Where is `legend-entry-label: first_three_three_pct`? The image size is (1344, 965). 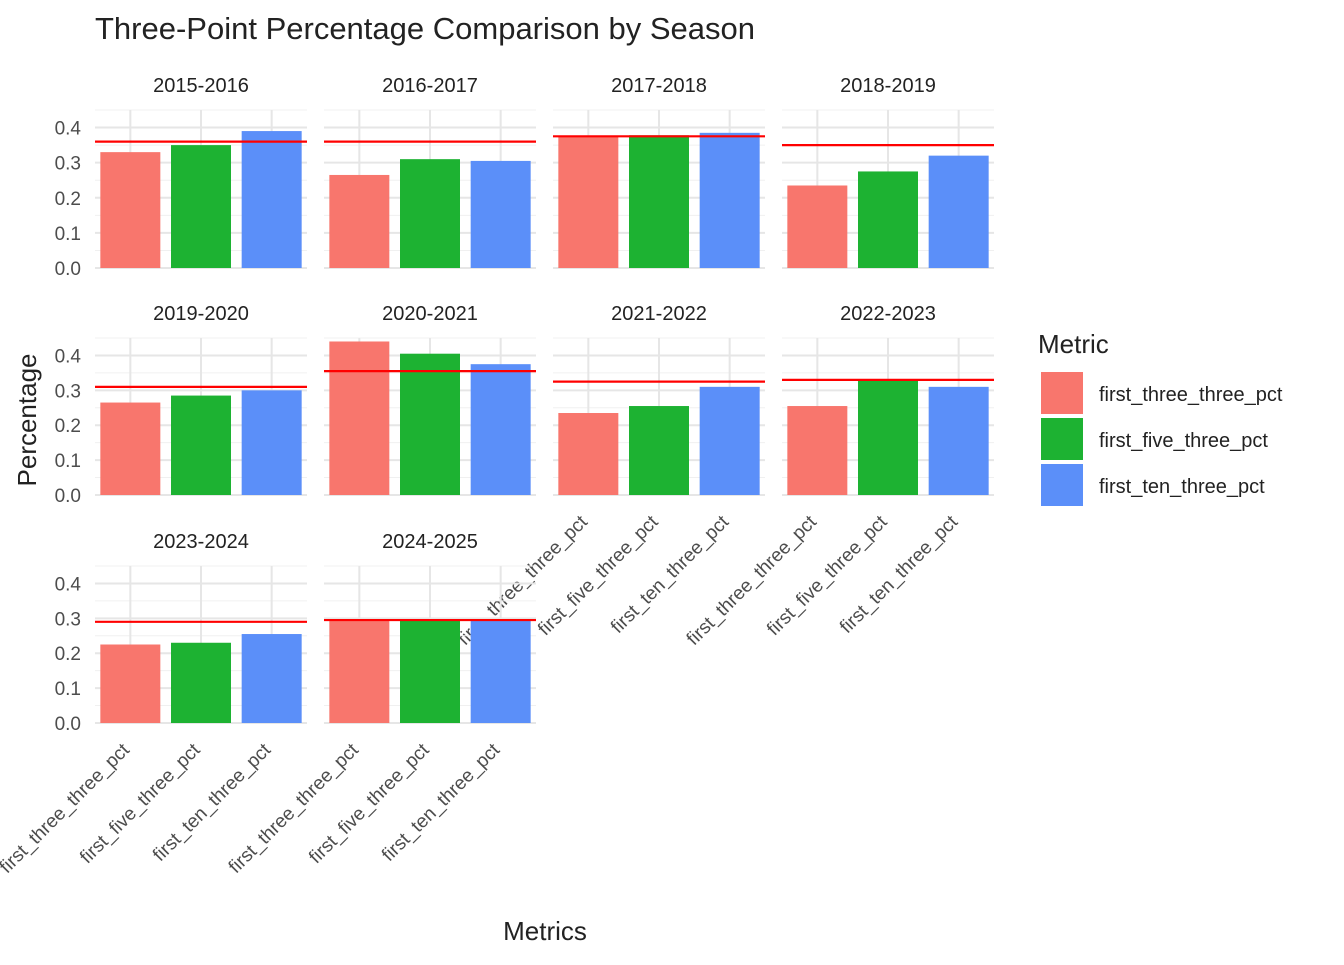 legend-entry-label: first_three_three_pct is located at coordinates (1191, 395).